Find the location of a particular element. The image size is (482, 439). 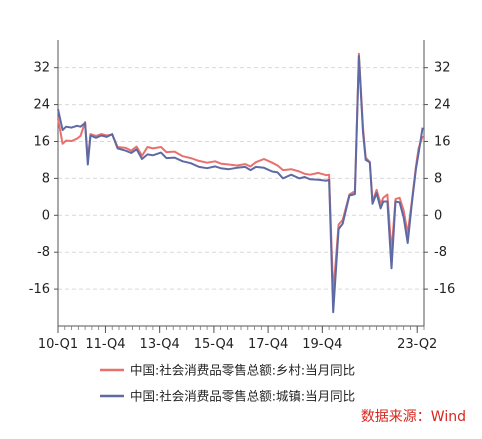

y-tick-label-right: -8 is located at coordinates (440, 252).